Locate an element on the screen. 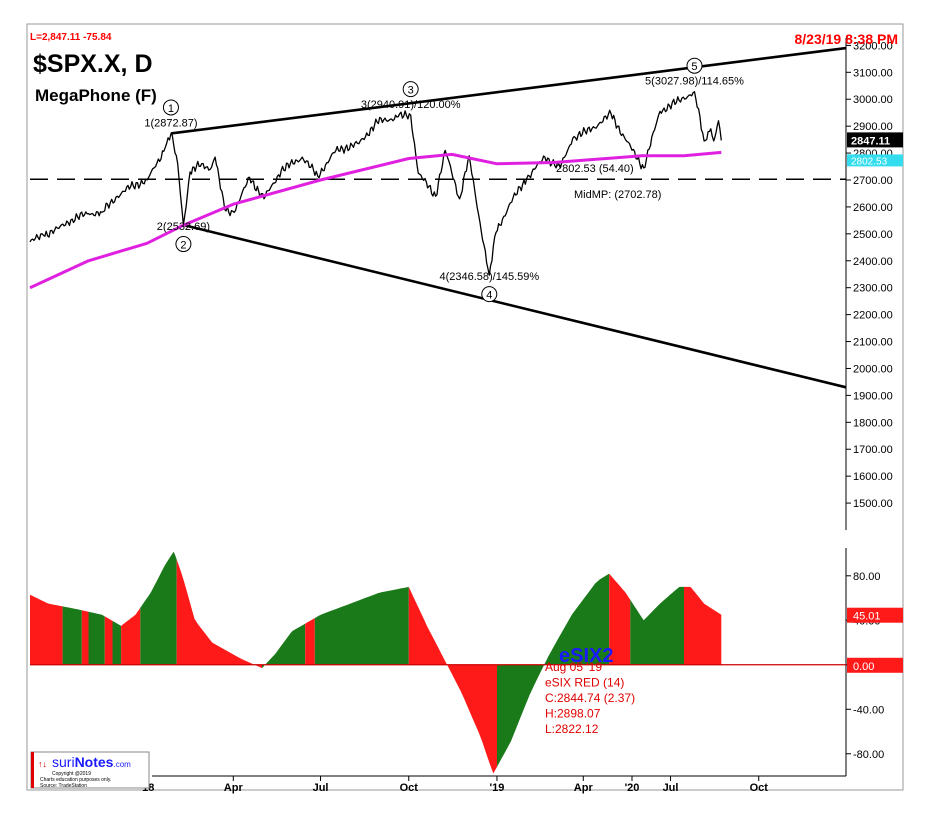 This screenshot has height=823, width=932. pivot-label: 1(2872.87) is located at coordinates (170, 123).